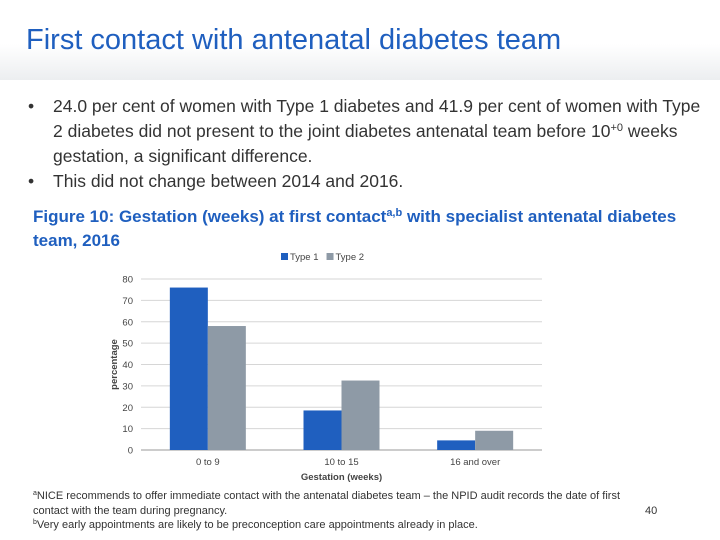  I want to click on footnote-b-marker: b, so click(35, 522).